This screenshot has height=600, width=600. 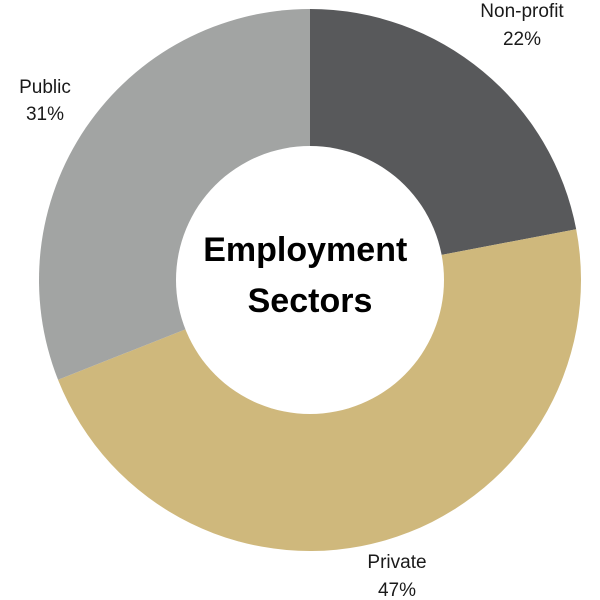 What do you see at coordinates (522, 25) in the screenshot?
I see `slice-label-non-profit: Non-profit 22%` at bounding box center [522, 25].